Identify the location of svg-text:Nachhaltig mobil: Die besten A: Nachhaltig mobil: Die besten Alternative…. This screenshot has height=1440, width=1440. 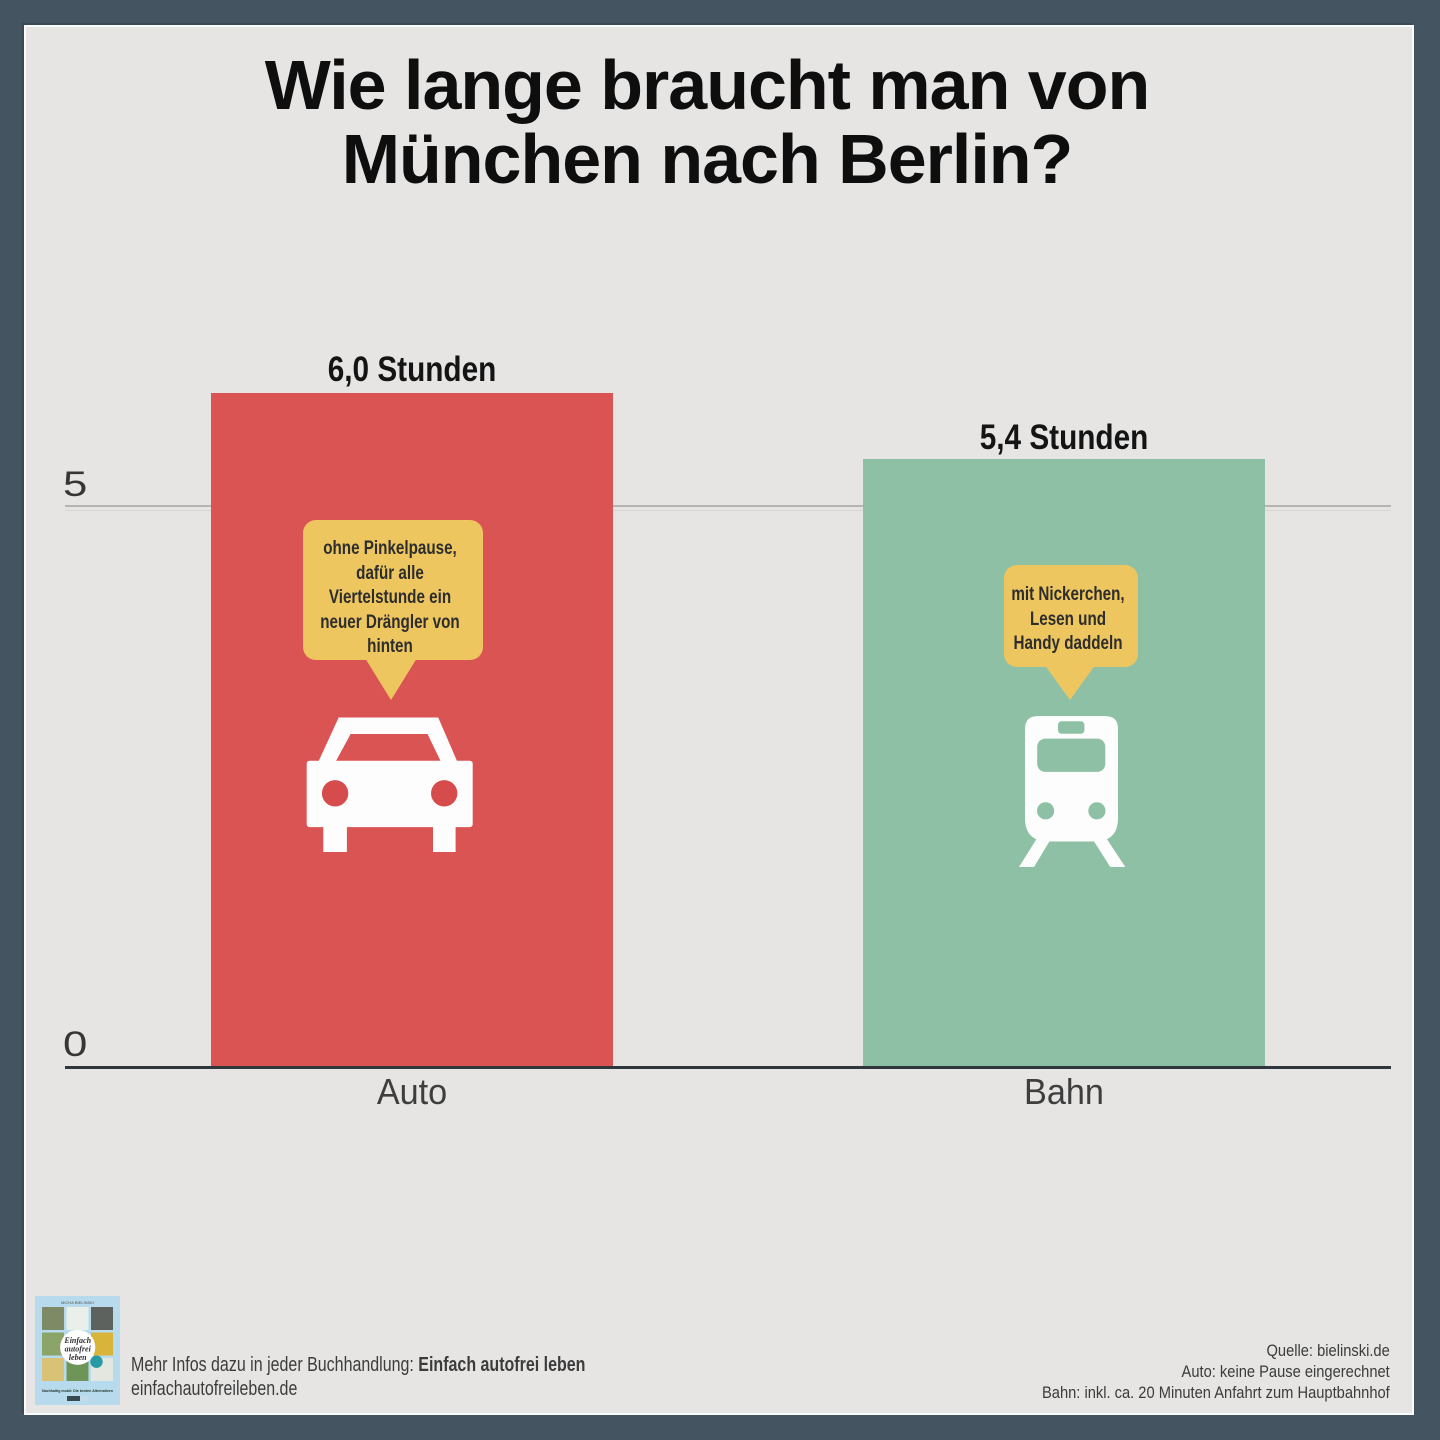
(77, 1391).